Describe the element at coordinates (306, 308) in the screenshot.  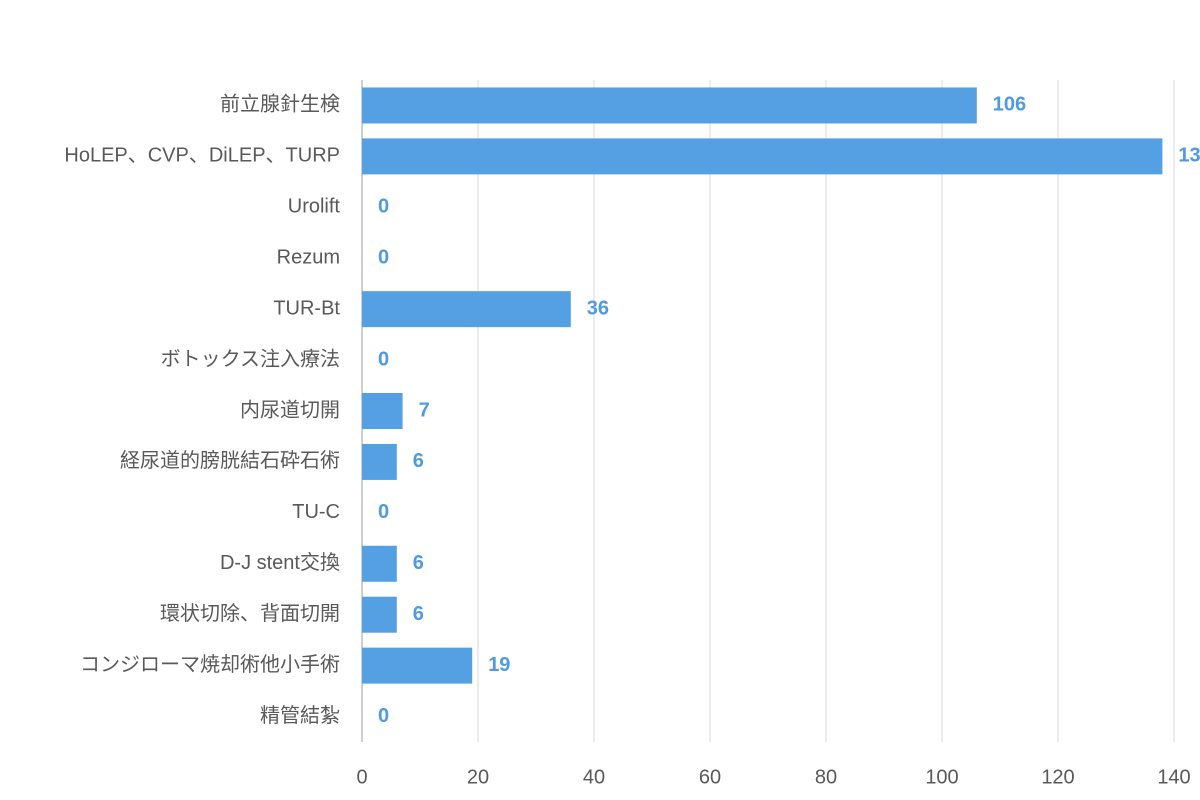
I see `y-tick-label: TUR-Bt` at that location.